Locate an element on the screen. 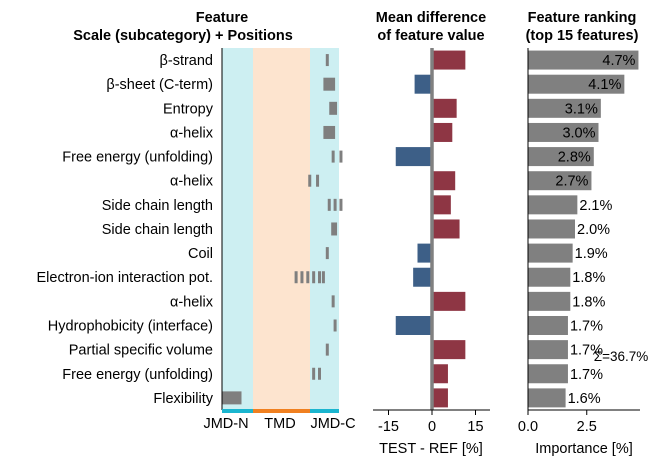 The height and width of the screenshot is (466, 662). feature-label: Free energy (unfolding) is located at coordinates (137, 375).